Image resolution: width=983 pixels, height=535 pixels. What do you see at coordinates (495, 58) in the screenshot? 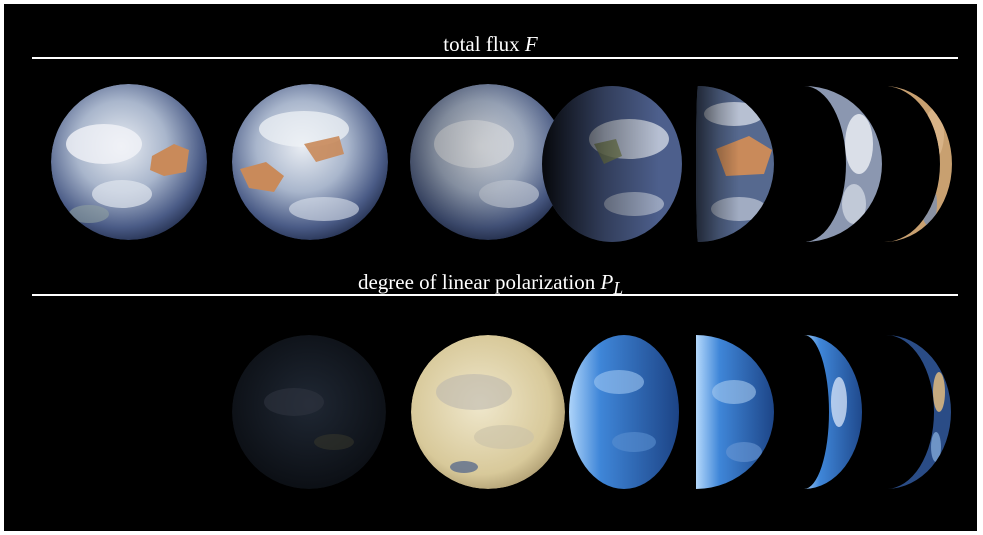
I see `flux-divider` at bounding box center [495, 58].